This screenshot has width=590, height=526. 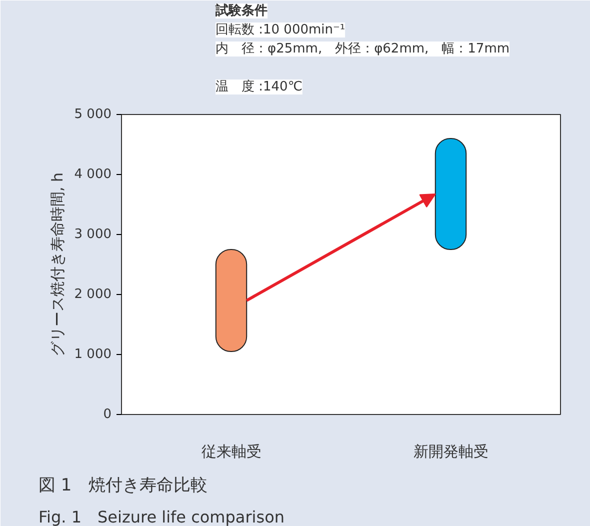 What do you see at coordinates (93, 294) in the screenshot?
I see `y-tick-label: 2 000` at bounding box center [93, 294].